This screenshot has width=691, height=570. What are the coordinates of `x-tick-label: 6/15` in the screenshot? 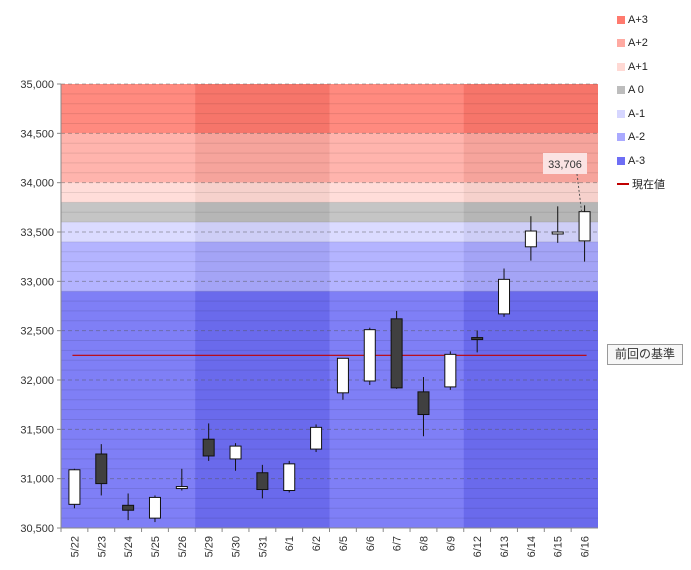 It's located at (559, 546).